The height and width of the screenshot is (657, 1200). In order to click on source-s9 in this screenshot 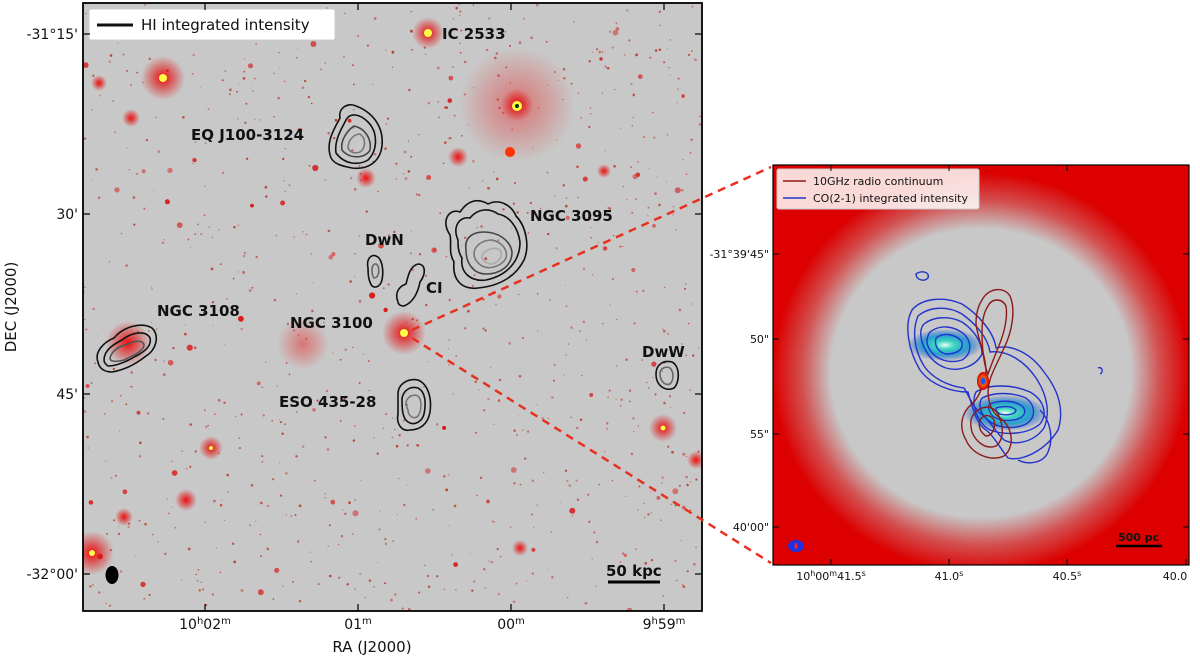, I will do `click(604, 171)`.